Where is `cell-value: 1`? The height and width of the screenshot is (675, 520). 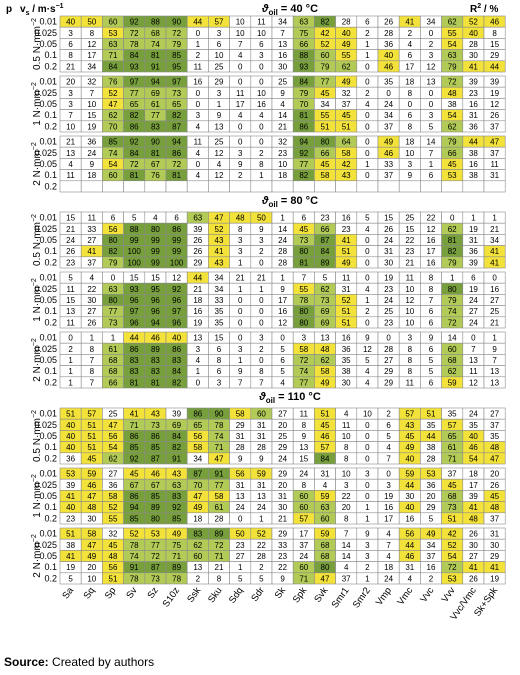 cell-value: 1 is located at coordinates (367, 55).